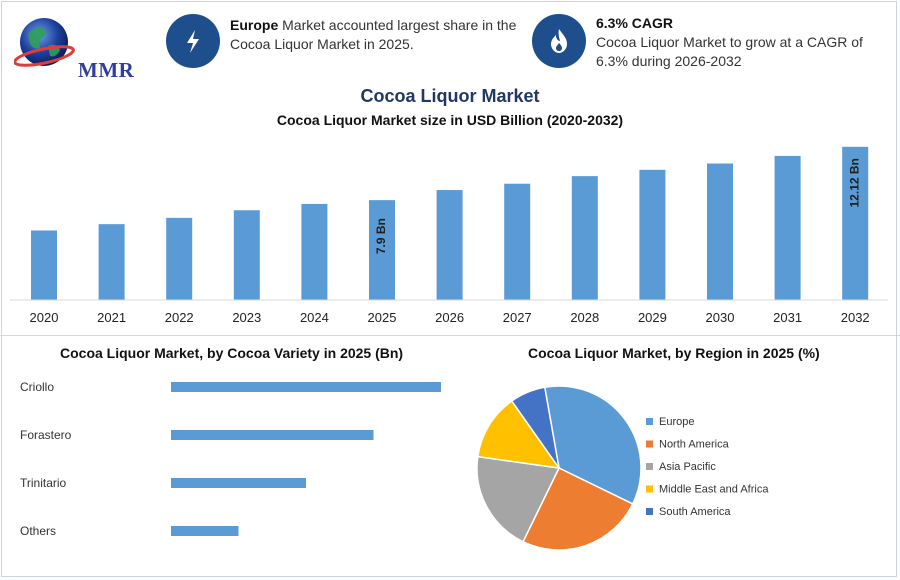 The width and height of the screenshot is (900, 580). What do you see at coordinates (272, 435) in the screenshot?
I see `variety-bar-forastero` at bounding box center [272, 435].